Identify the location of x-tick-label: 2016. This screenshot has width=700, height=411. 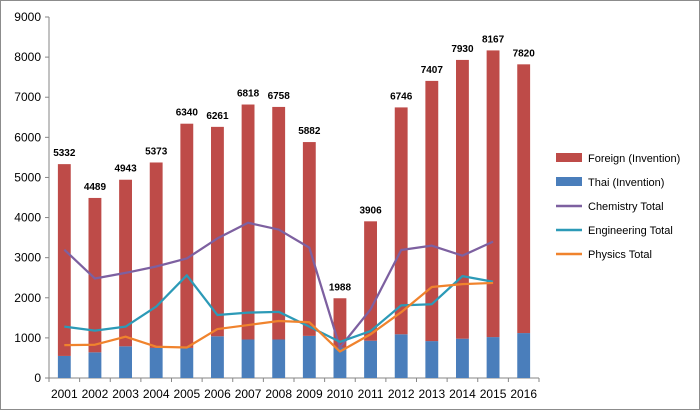
(523, 394).